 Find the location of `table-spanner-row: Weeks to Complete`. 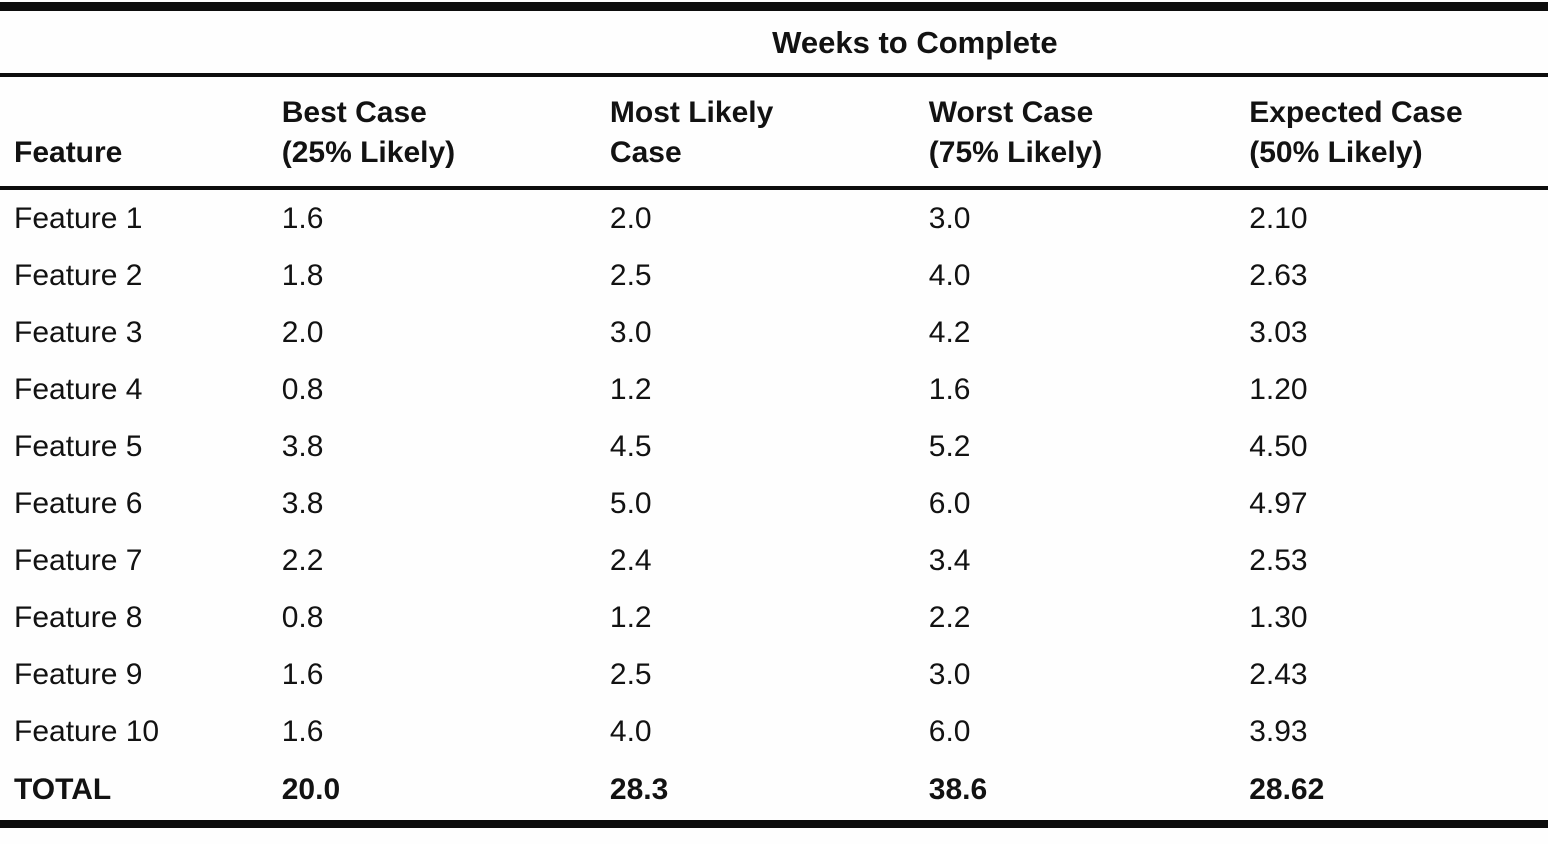

table-spanner-row: Weeks to Complete is located at coordinates (774, 39).